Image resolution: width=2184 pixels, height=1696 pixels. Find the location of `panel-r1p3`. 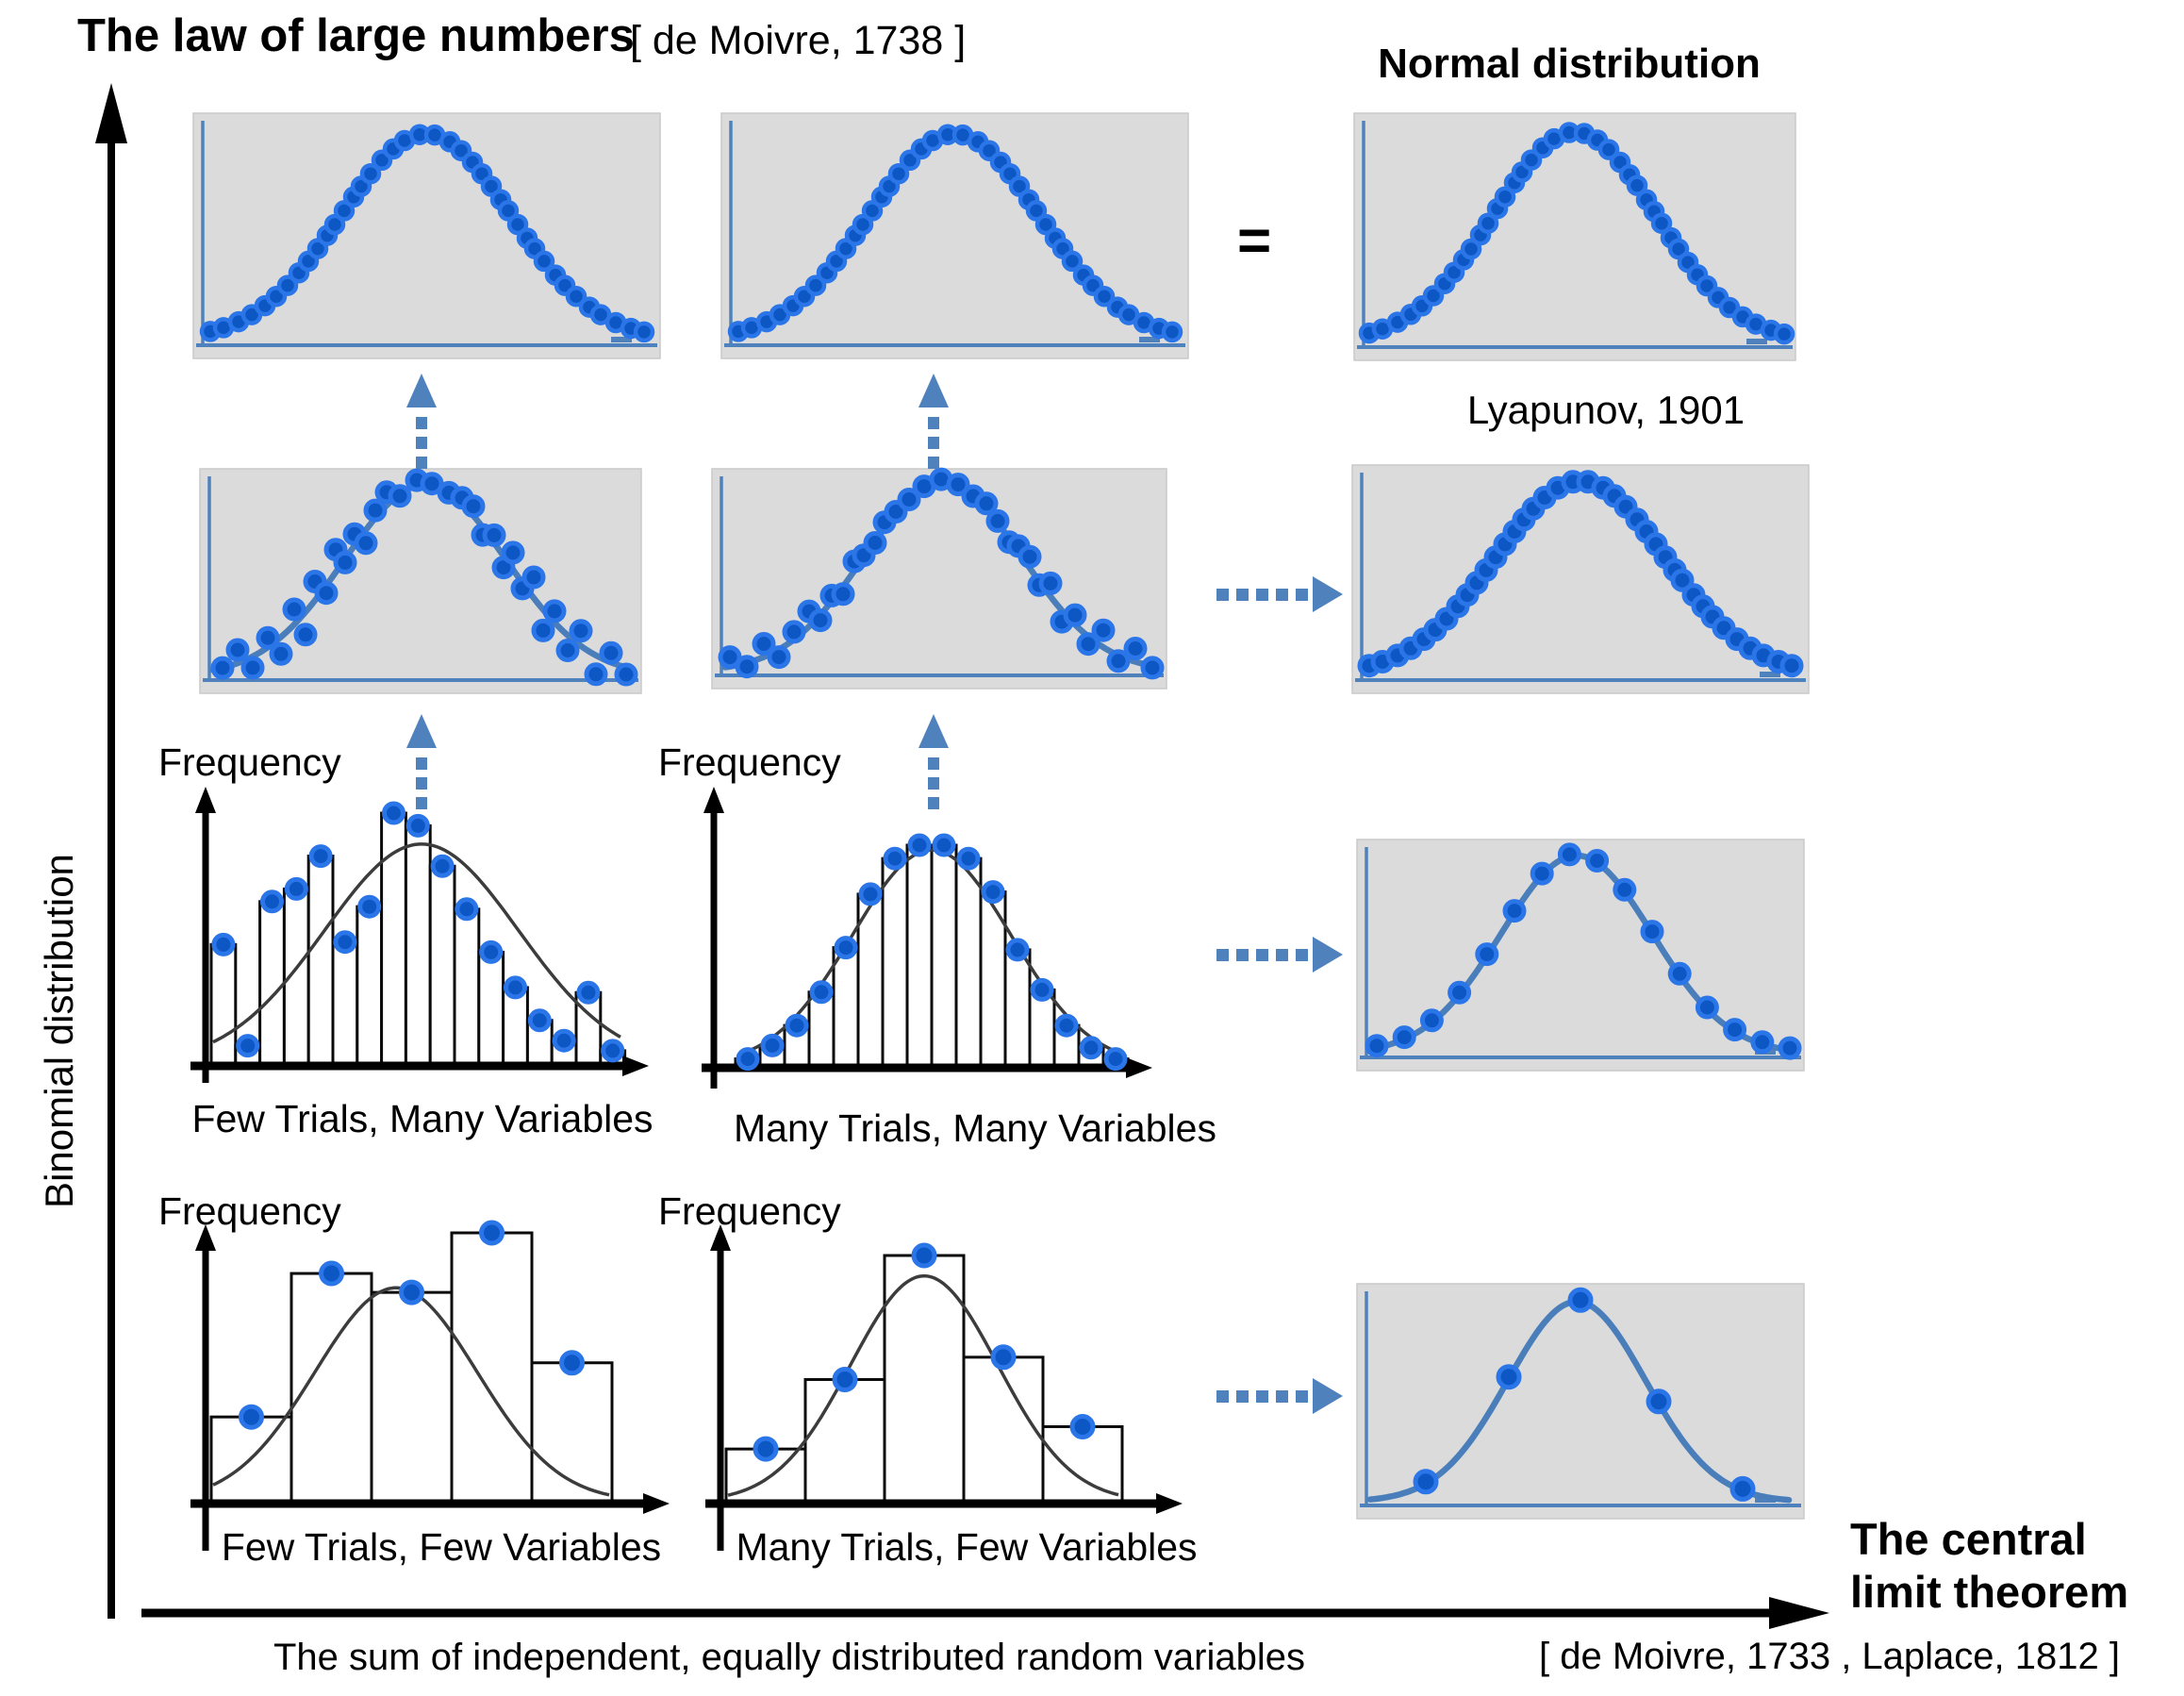

panel-r1p3 is located at coordinates (1574, 237).